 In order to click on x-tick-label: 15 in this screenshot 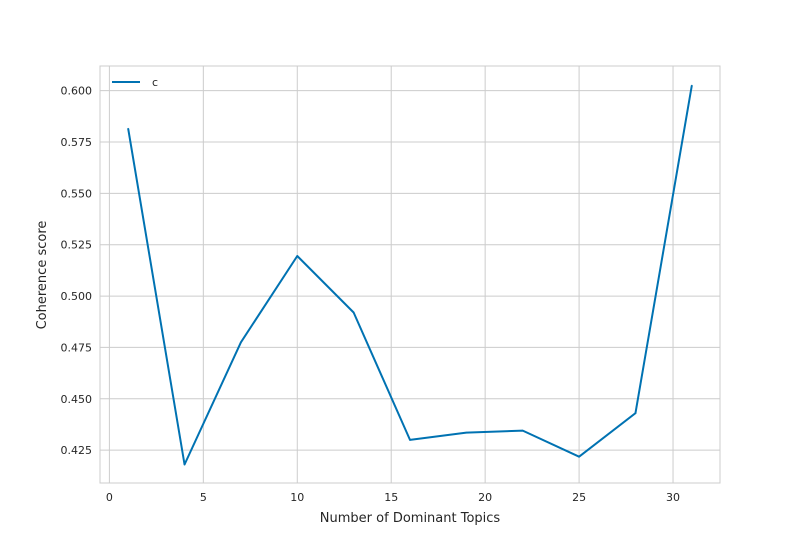, I will do `click(391, 497)`.